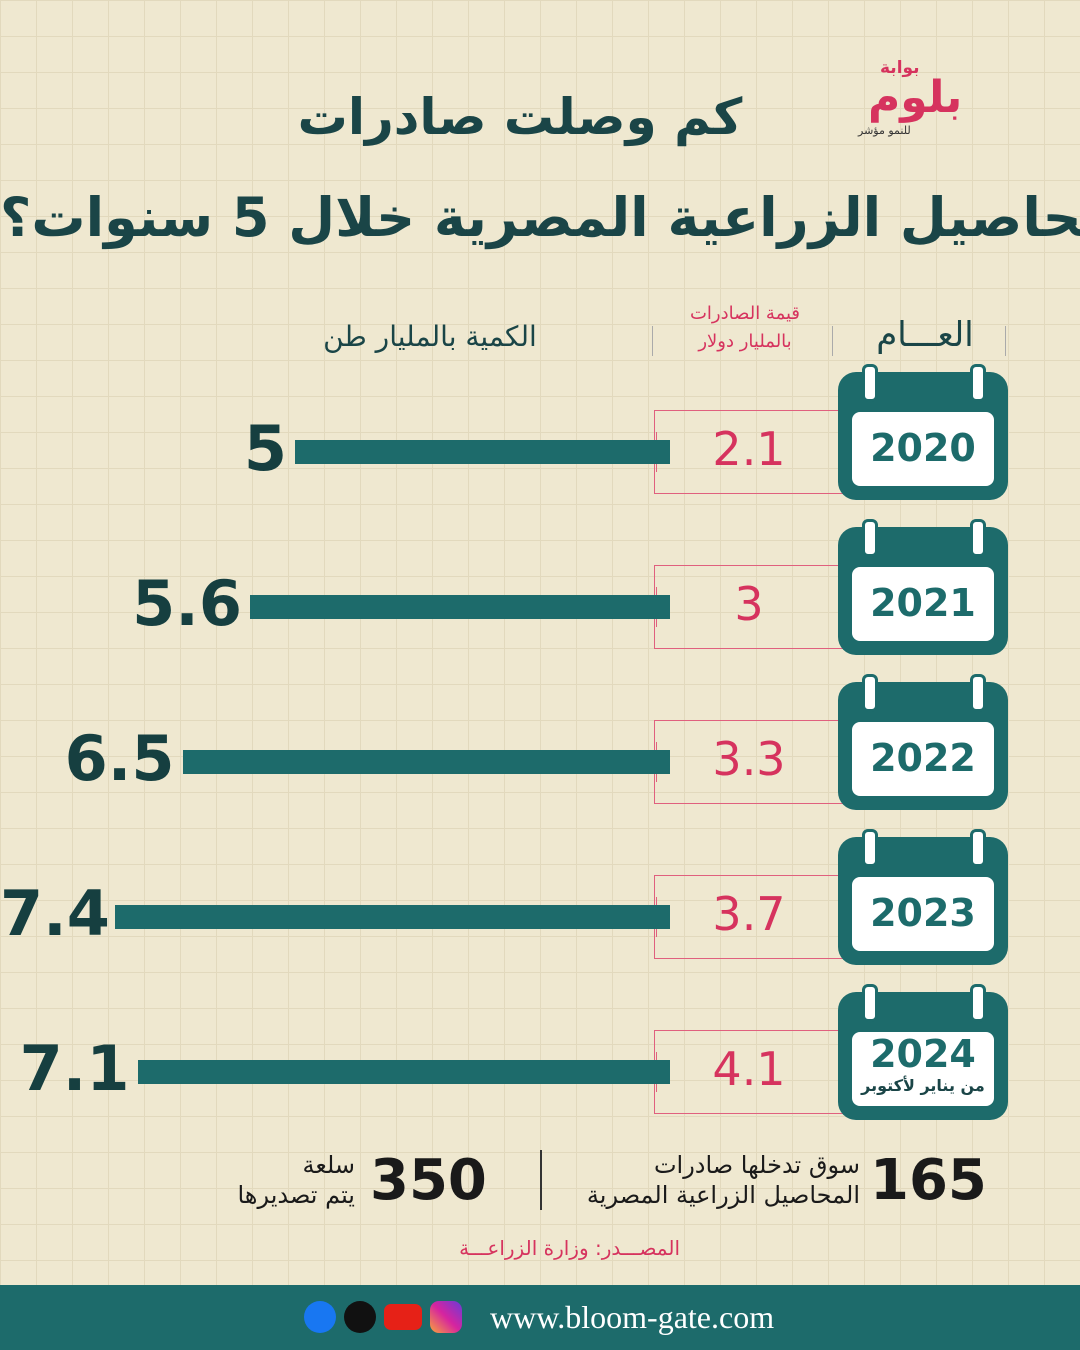 The image size is (1080, 1350). What do you see at coordinates (430, 336) in the screenshot?
I see `quantity-header: الكمية بالمليار طن` at bounding box center [430, 336].